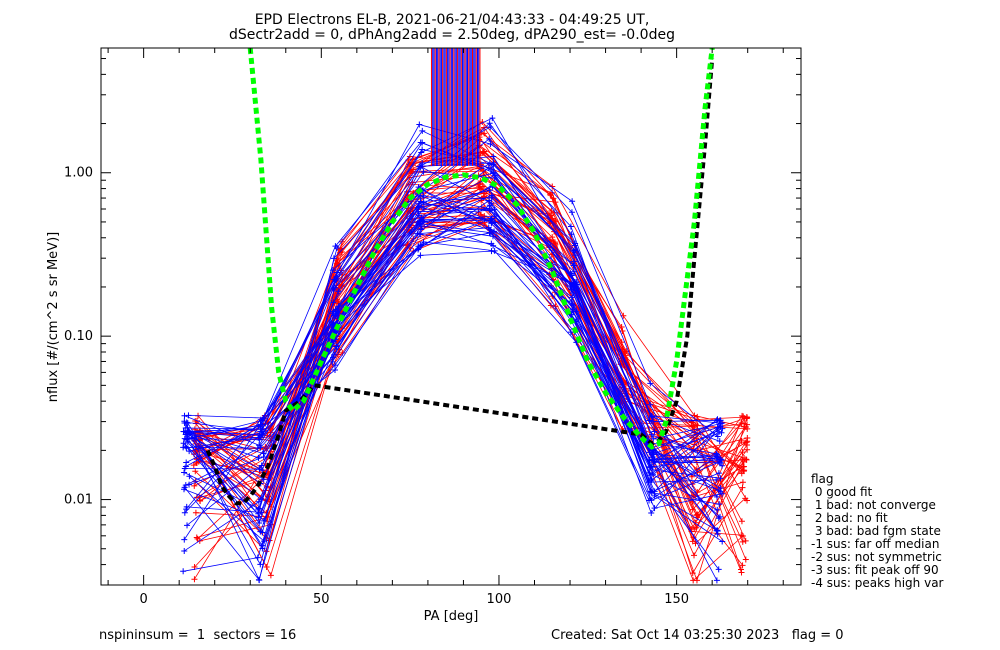  Describe the element at coordinates (78, 500) in the screenshot. I see `y-tick-label: 0.01` at that location.